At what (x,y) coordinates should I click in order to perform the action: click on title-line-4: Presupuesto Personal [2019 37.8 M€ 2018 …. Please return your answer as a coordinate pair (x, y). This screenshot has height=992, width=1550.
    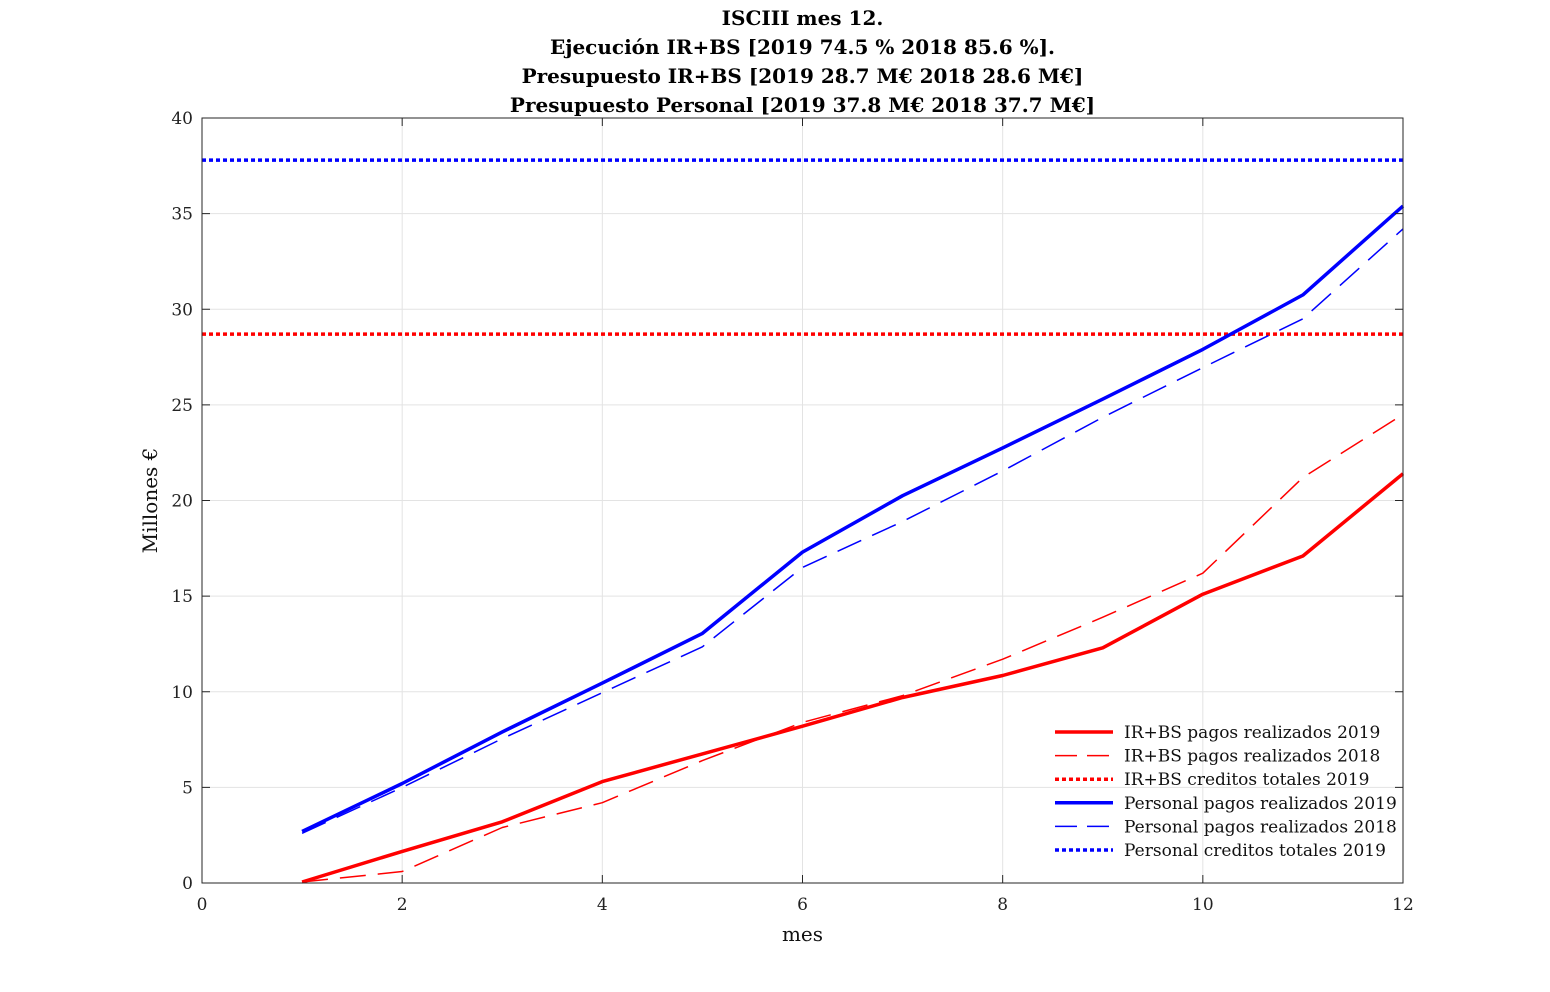
    Looking at the image, I should click on (802, 105).